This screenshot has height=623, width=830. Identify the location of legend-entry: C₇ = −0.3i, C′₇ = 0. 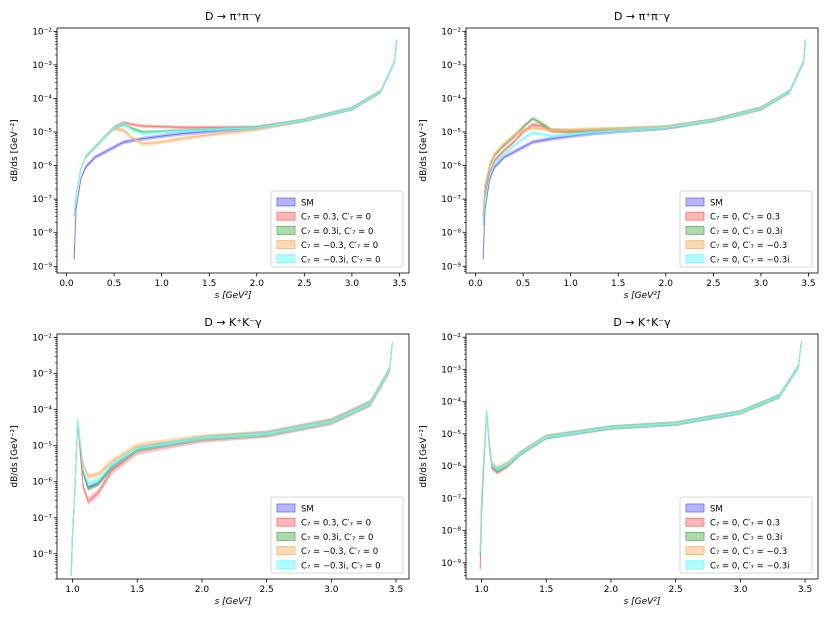
(340, 260).